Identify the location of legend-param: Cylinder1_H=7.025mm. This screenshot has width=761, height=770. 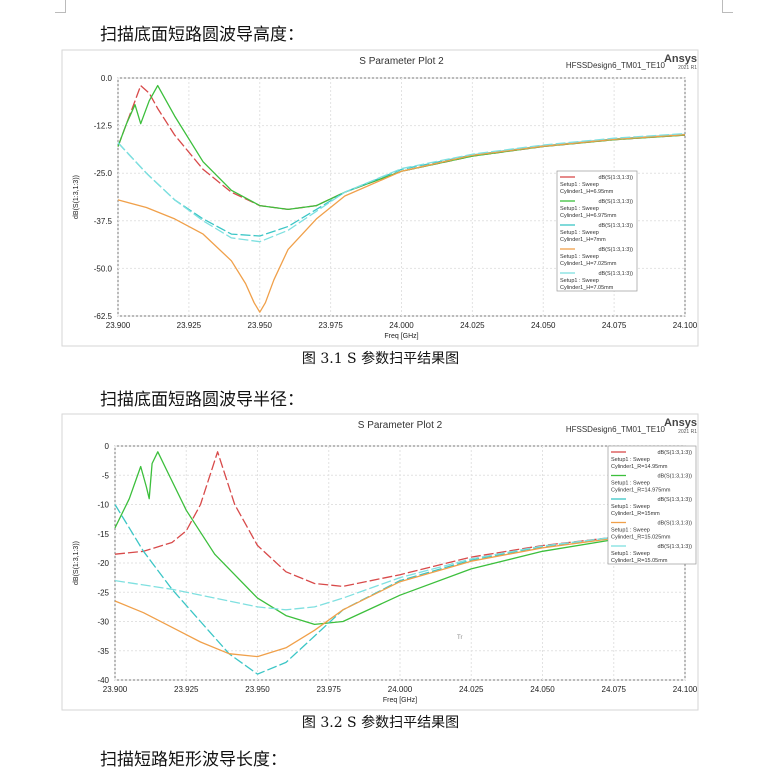
(588, 264).